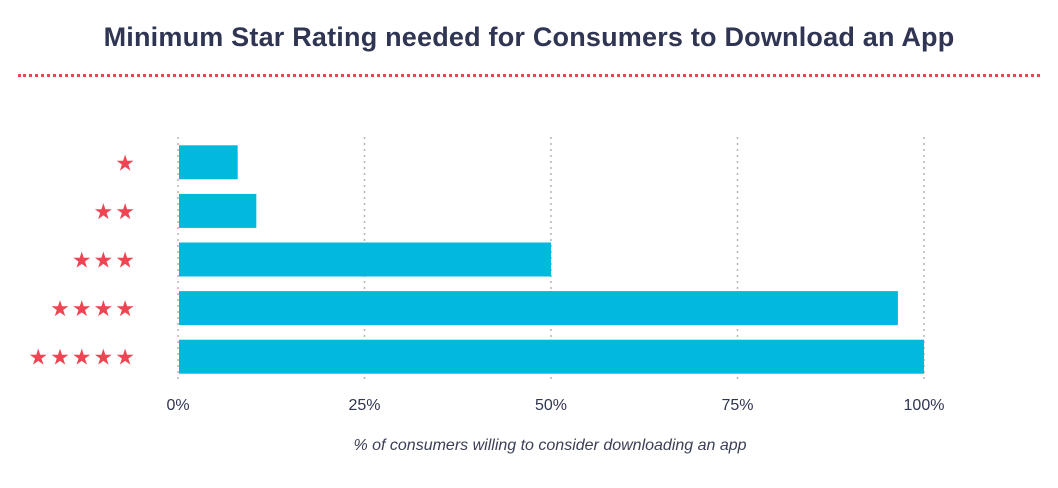  Describe the element at coordinates (364, 405) in the screenshot. I see `x-tick-label: 25%` at that location.